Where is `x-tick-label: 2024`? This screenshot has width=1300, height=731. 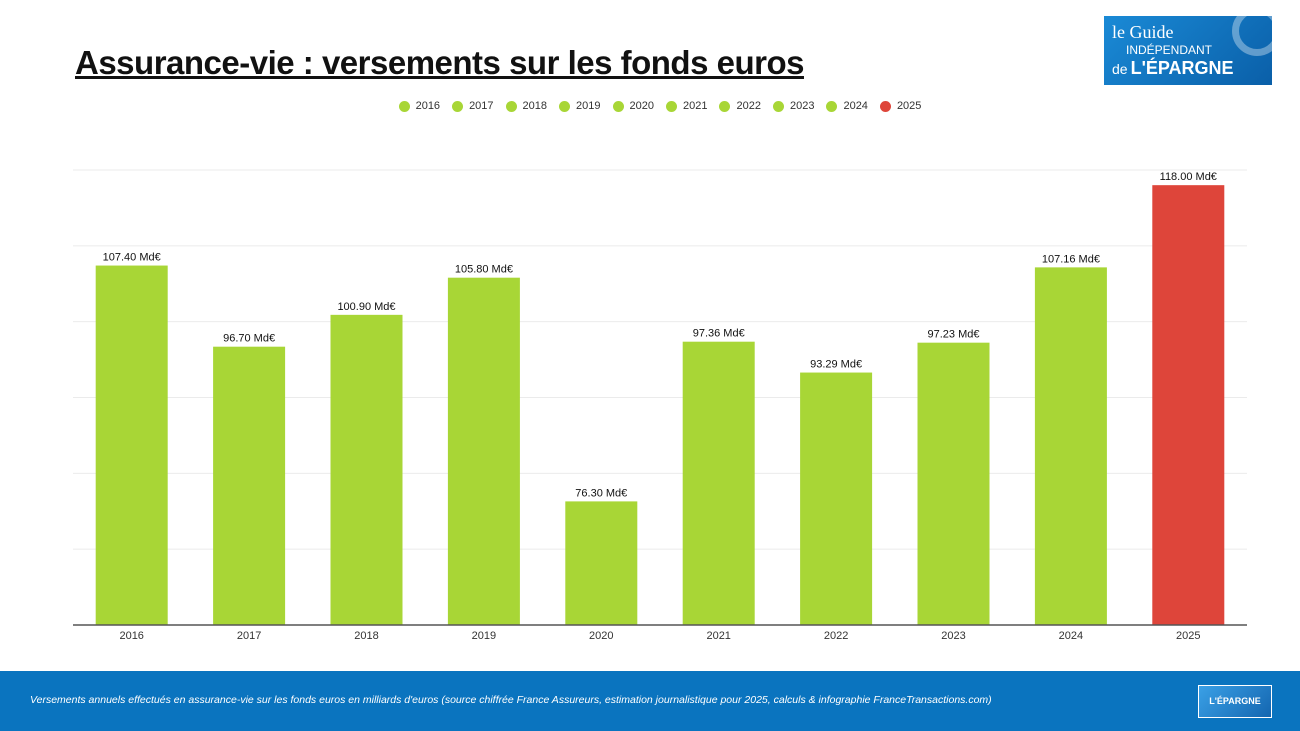
x-tick-label: 2024 is located at coordinates (1071, 636).